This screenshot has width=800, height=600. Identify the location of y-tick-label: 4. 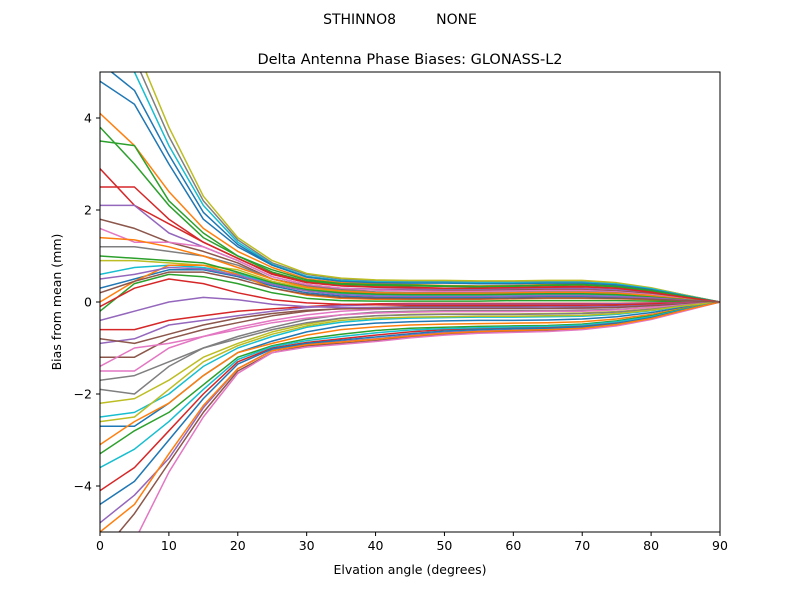
(88, 118).